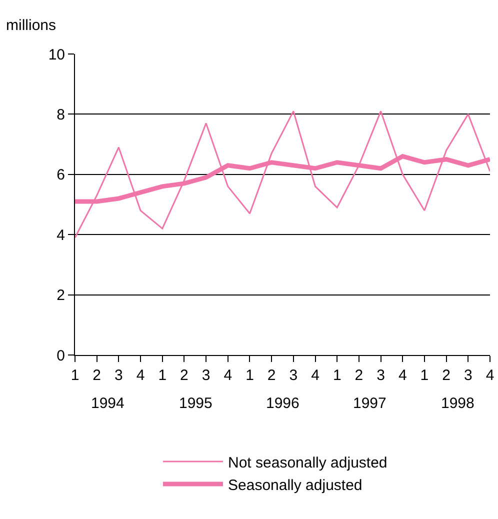 The width and height of the screenshot is (498, 519). Describe the element at coordinates (60, 115) in the screenshot. I see `y-tick-label: 8` at that location.